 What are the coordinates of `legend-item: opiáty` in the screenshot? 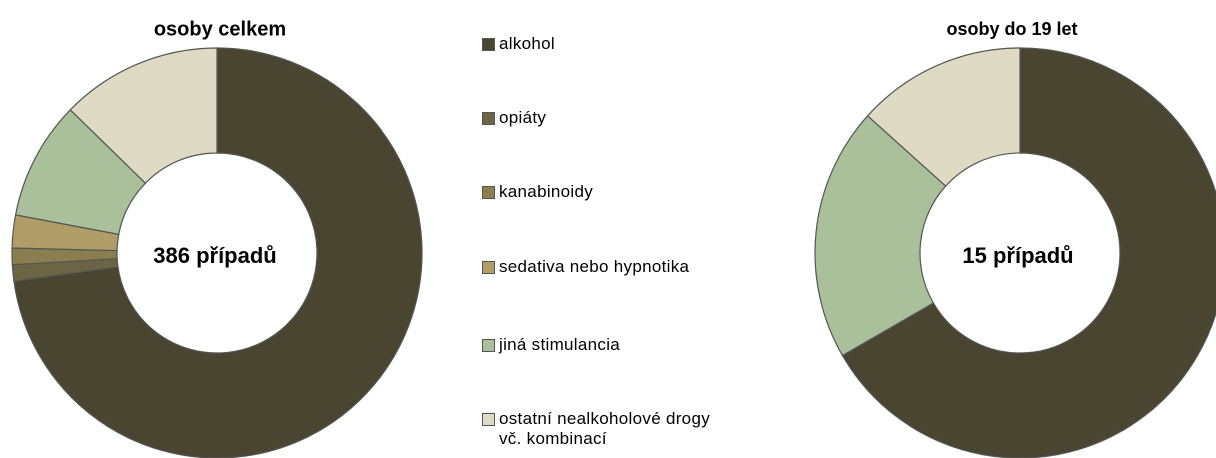 It's located at (513, 118).